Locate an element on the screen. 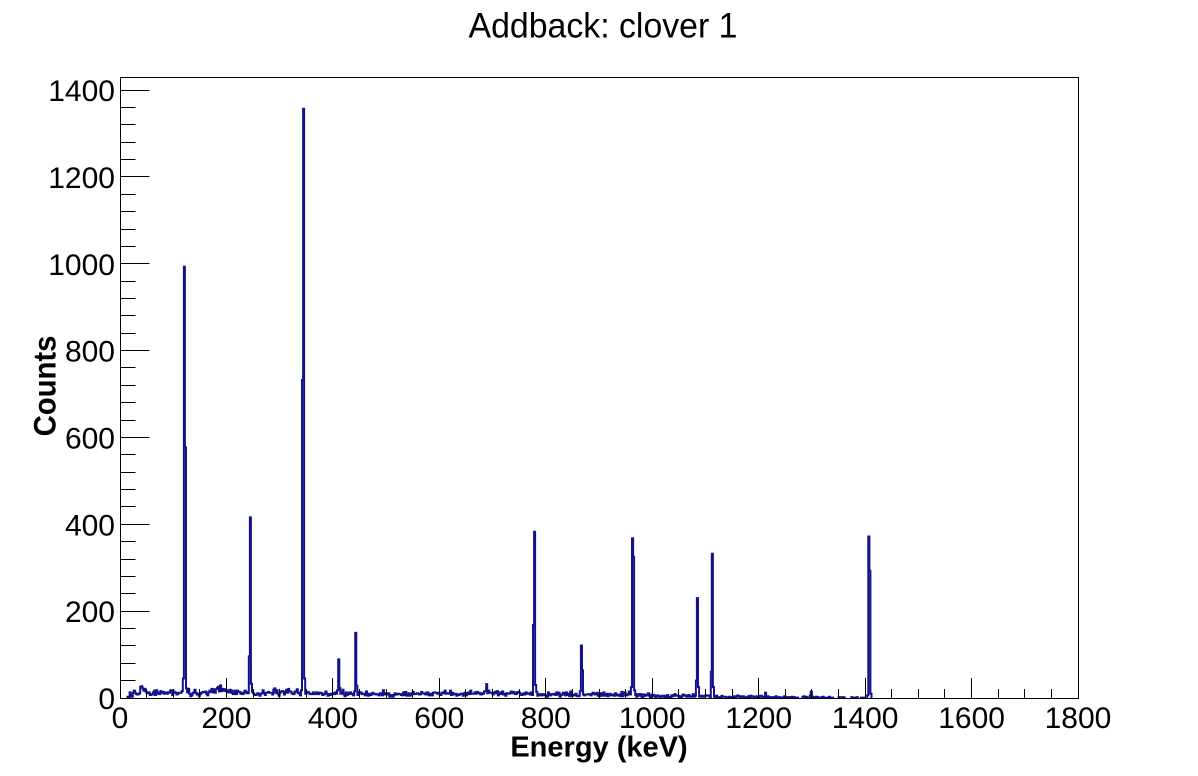  svg-text: 1800 is located at coordinates (1078, 718).